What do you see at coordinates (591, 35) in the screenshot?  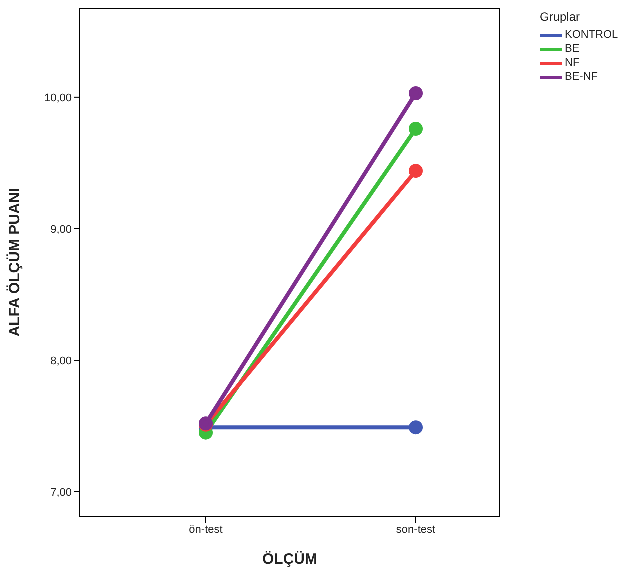 I see `legend-label: KONTROL` at bounding box center [591, 35].